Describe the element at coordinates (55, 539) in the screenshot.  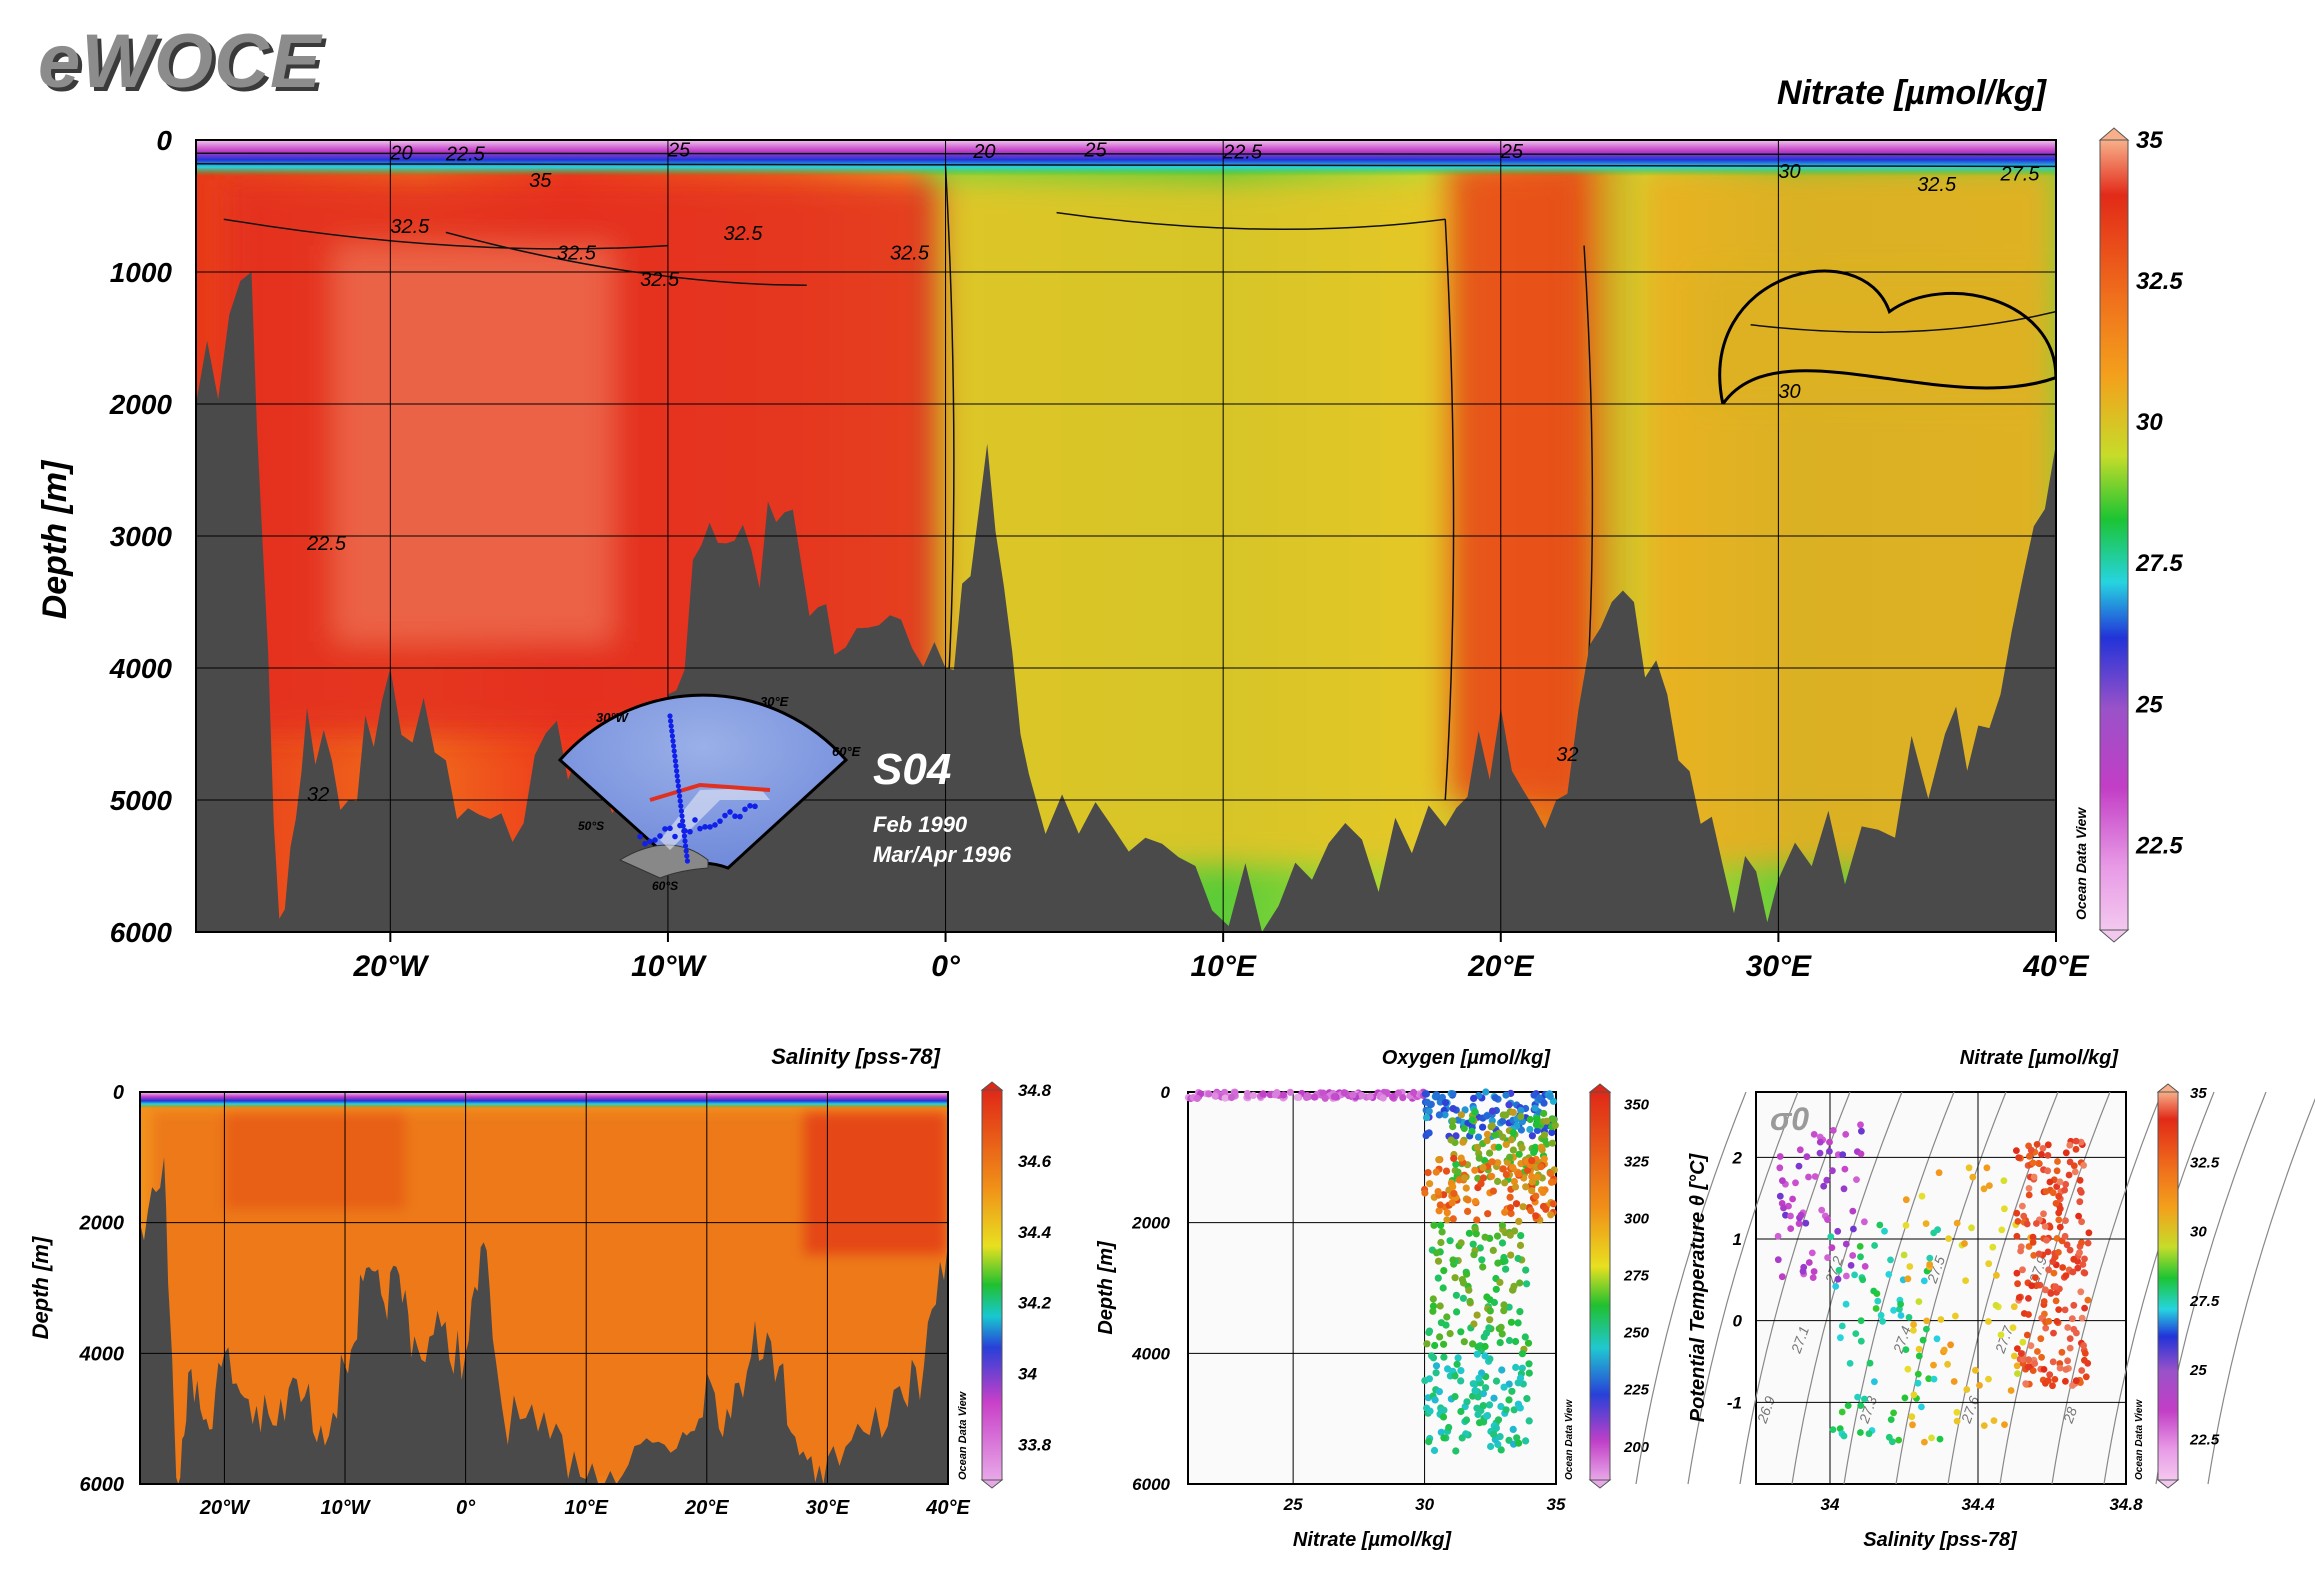
I see `depth-axis-label: Depth [m]` at that location.